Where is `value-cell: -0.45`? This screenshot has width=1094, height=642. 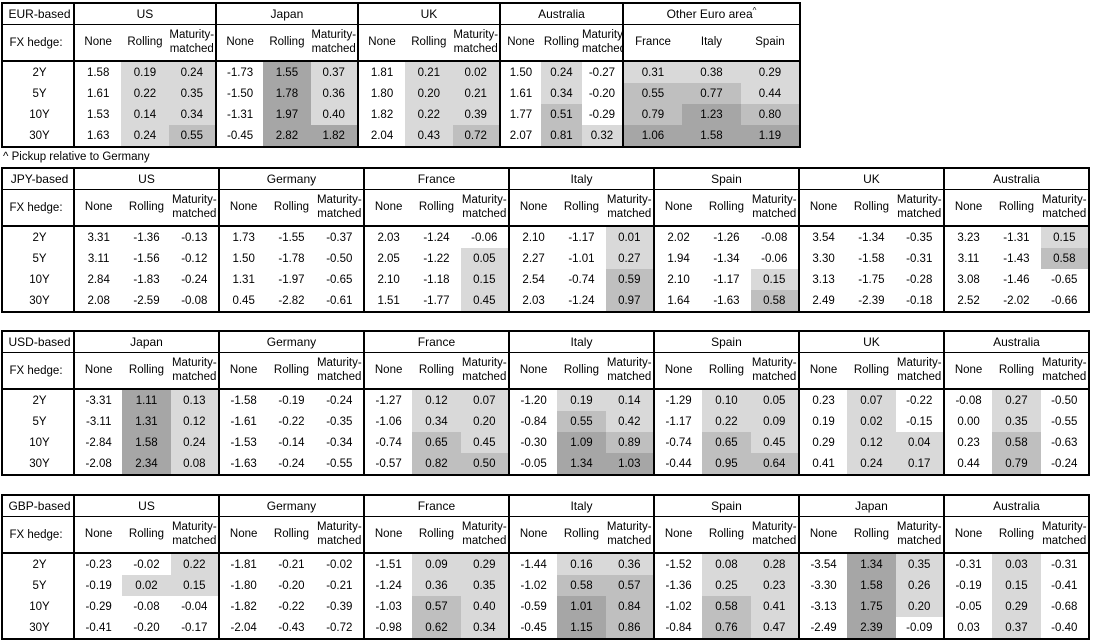
value-cell: -0.45 is located at coordinates (239, 136).